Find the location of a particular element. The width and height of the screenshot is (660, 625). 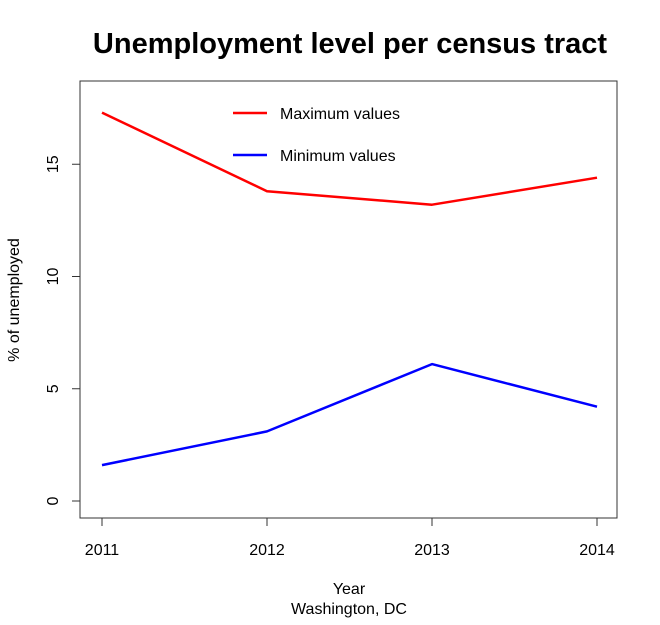

legend-label: Maximum values is located at coordinates (340, 114).